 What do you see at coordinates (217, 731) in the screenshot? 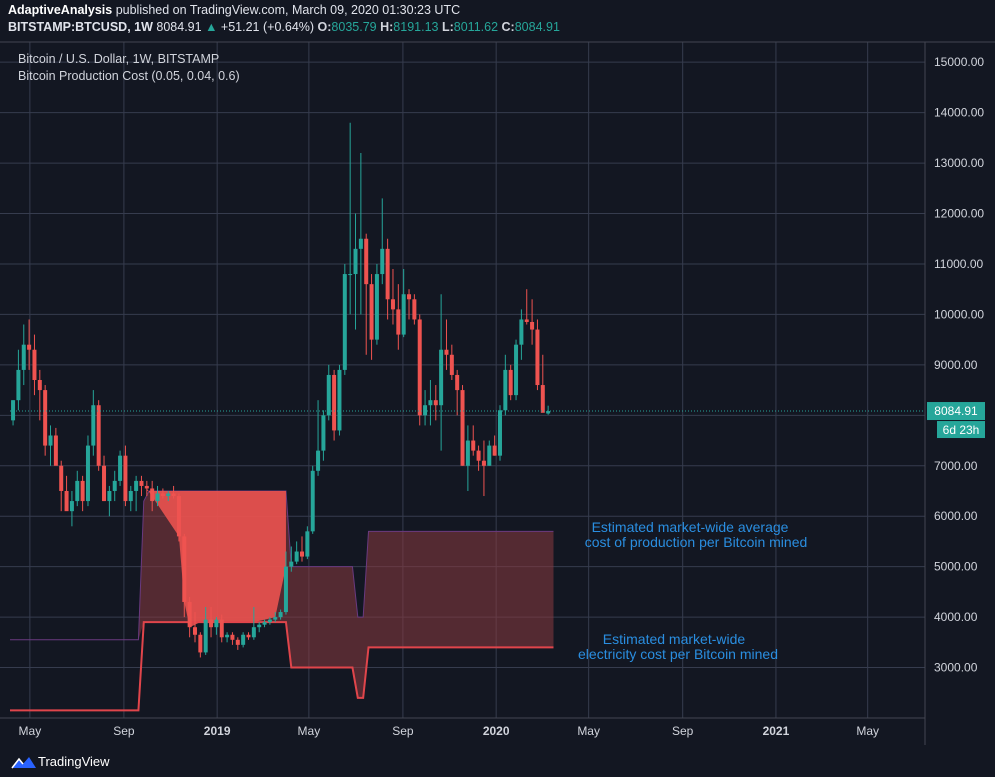
I see `x-tick-label: 2019` at bounding box center [217, 731].